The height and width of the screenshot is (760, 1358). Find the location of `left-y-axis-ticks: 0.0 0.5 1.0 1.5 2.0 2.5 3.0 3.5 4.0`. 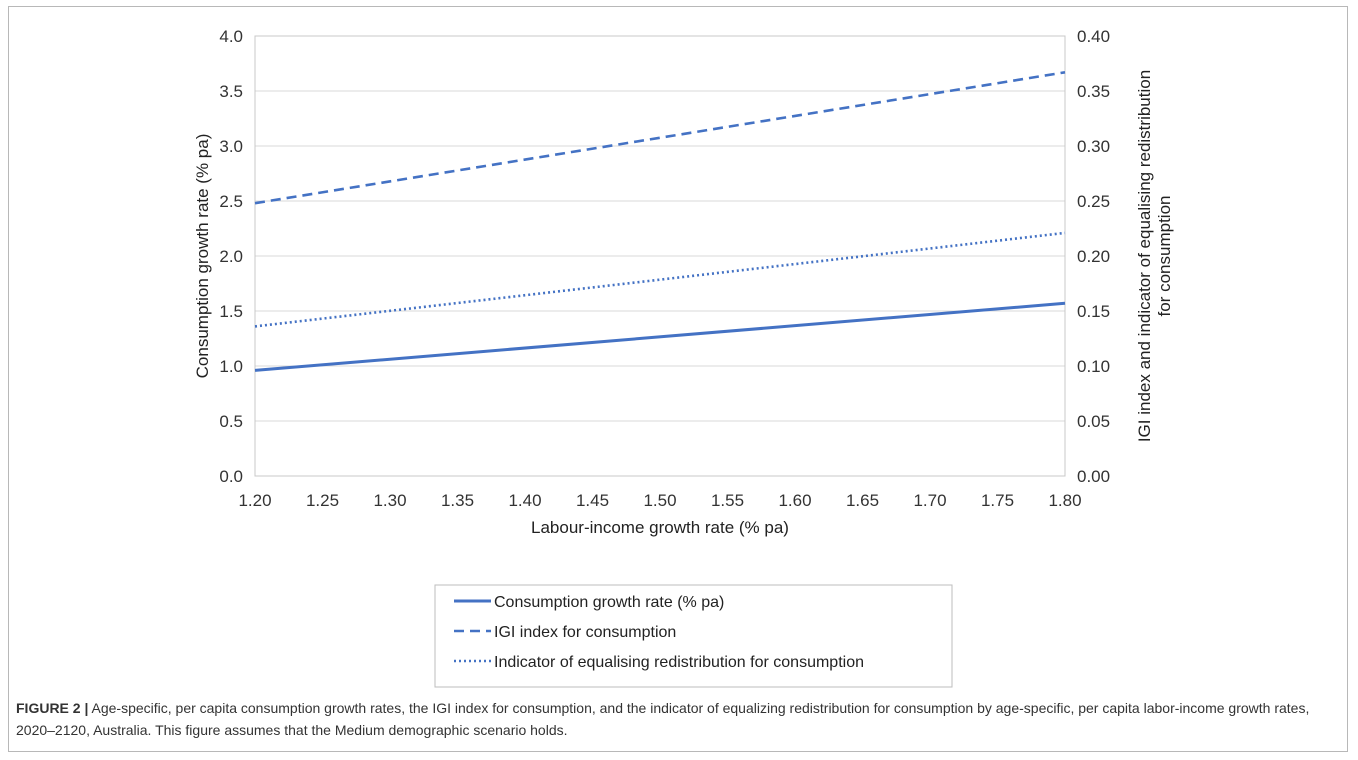

left-y-axis-ticks: 0.0 0.5 1.0 1.5 2.0 2.5 3.0 3.5 4.0 is located at coordinates (231, 256).